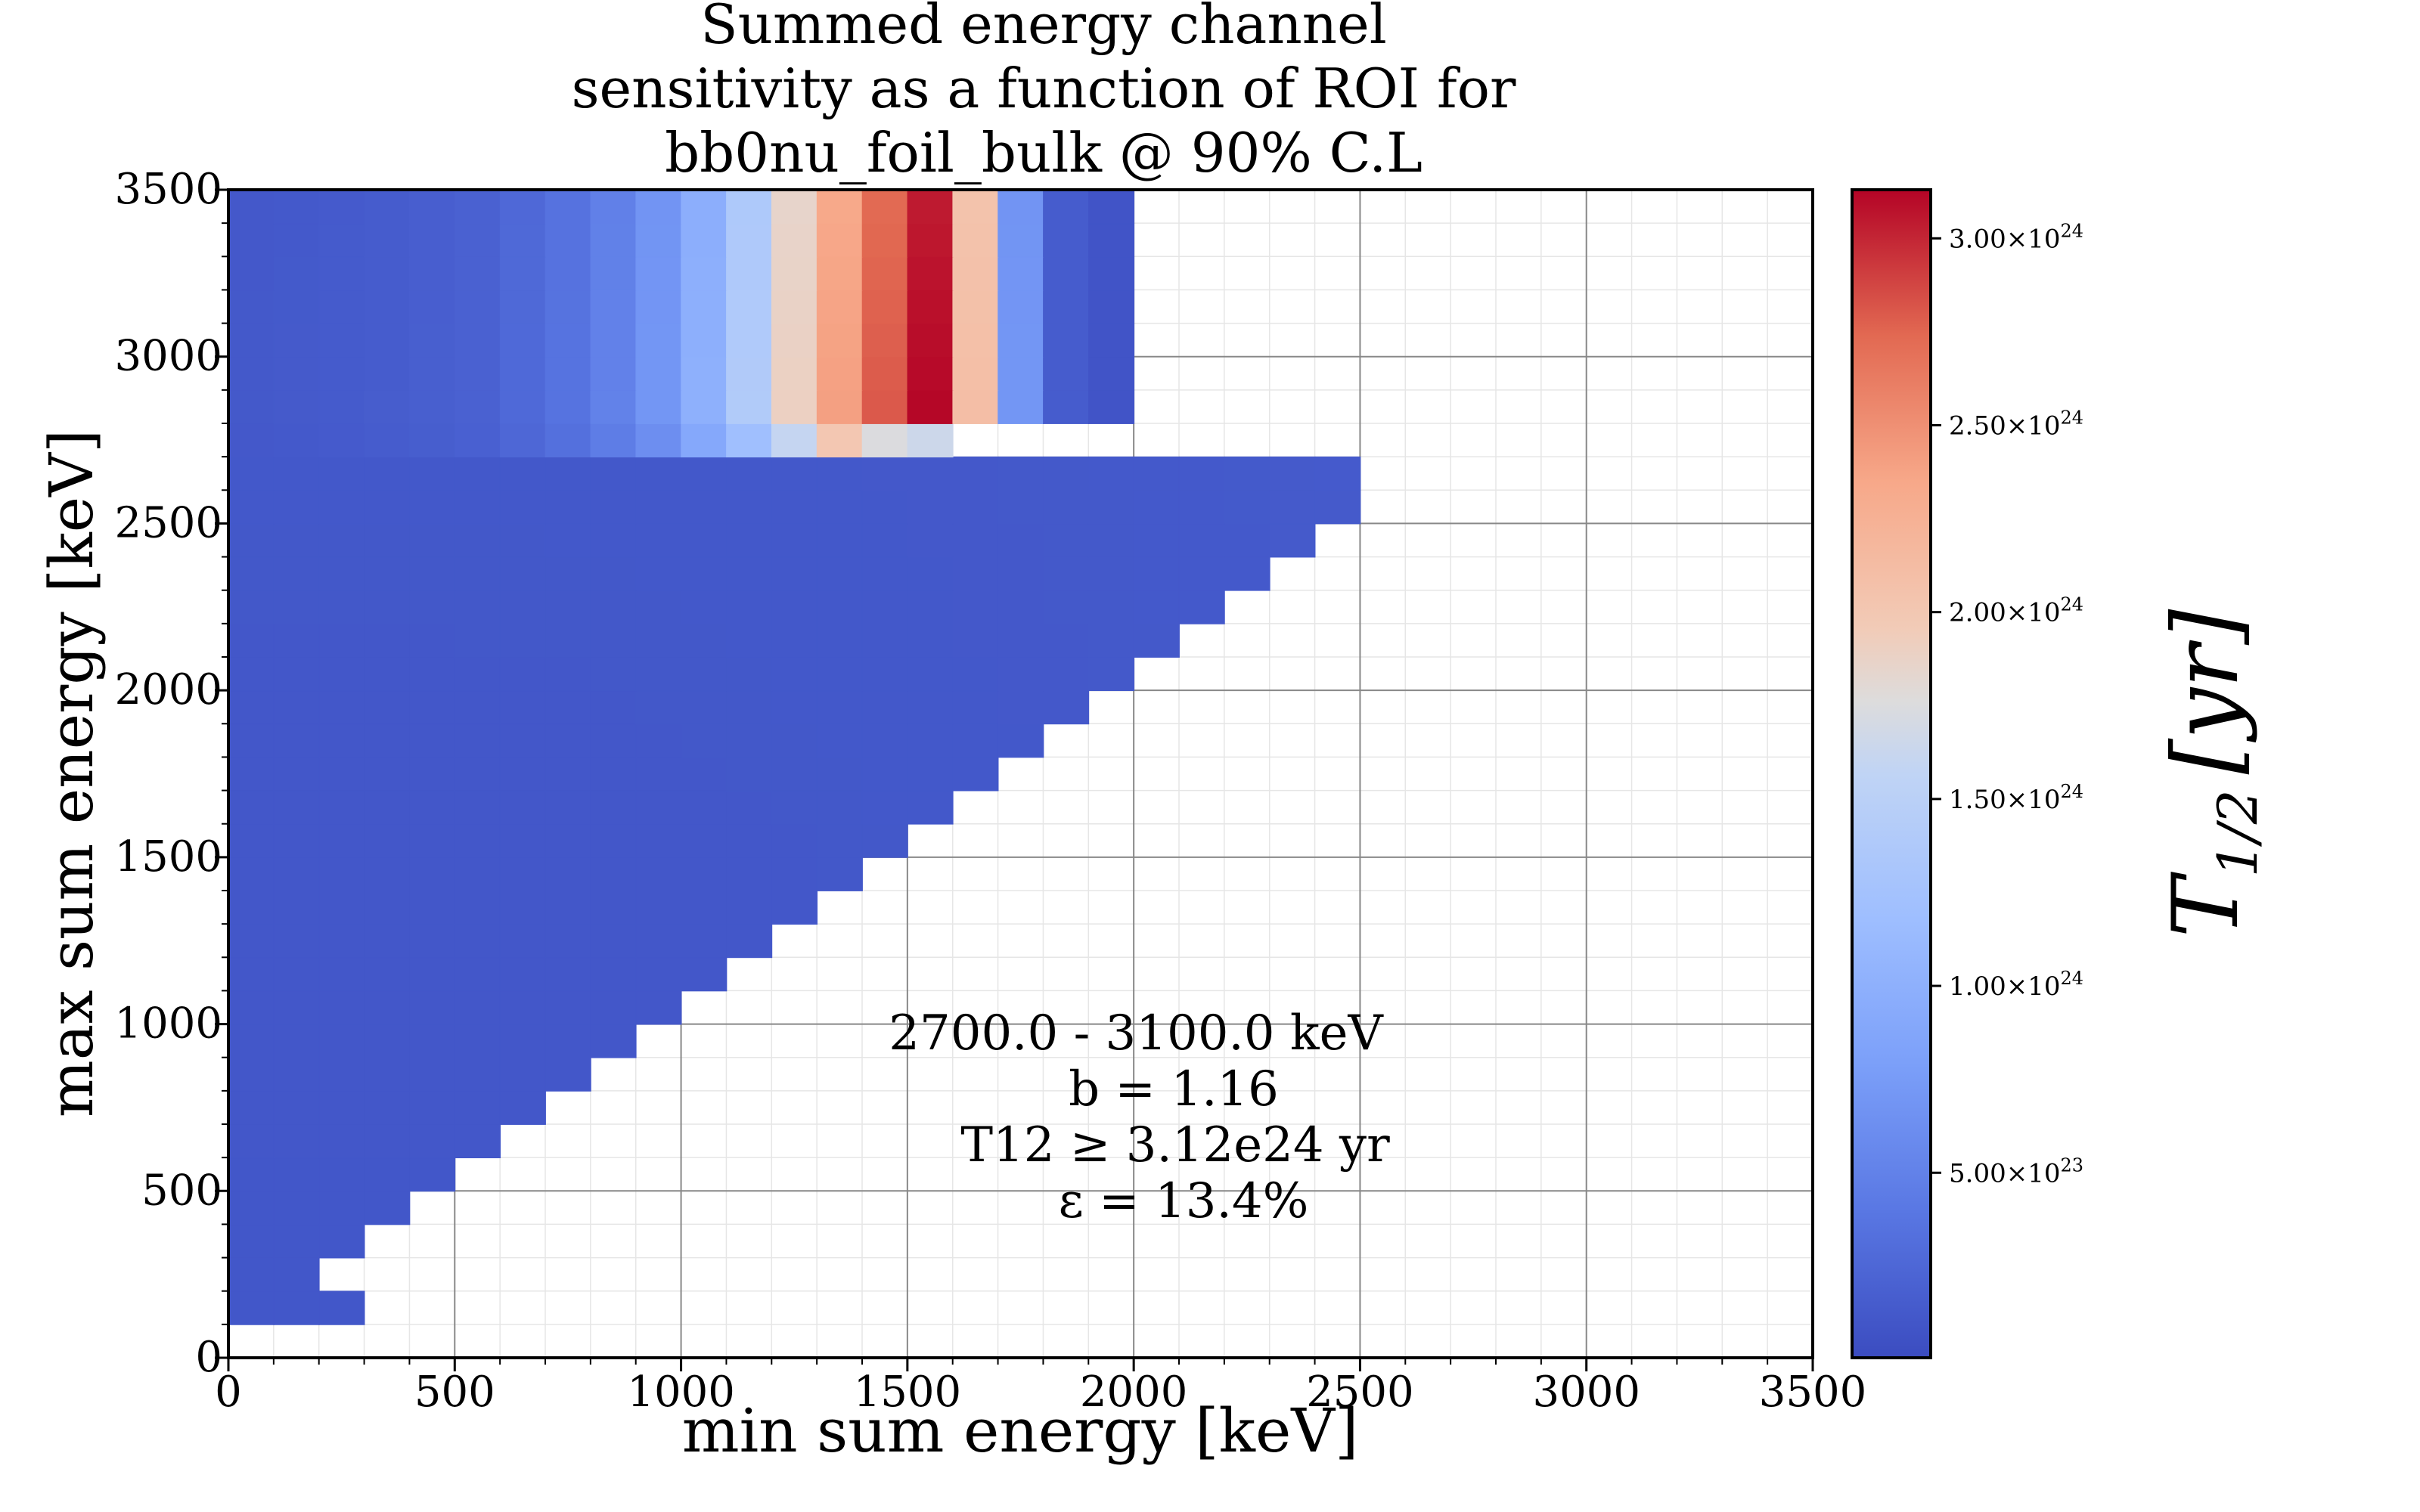 Image resolution: width=2420 pixels, height=1512 pixels. I want to click on chart-title-line-3: bb0nu_foil_bulk @ 90% C.L, so click(1044, 152).